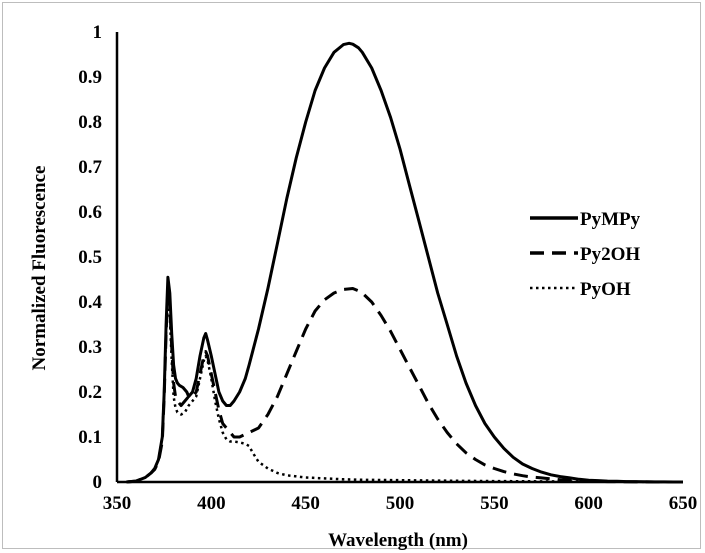 This screenshot has height=553, width=705. What do you see at coordinates (90, 212) in the screenshot?
I see `y-tick-label: 0.6` at bounding box center [90, 212].